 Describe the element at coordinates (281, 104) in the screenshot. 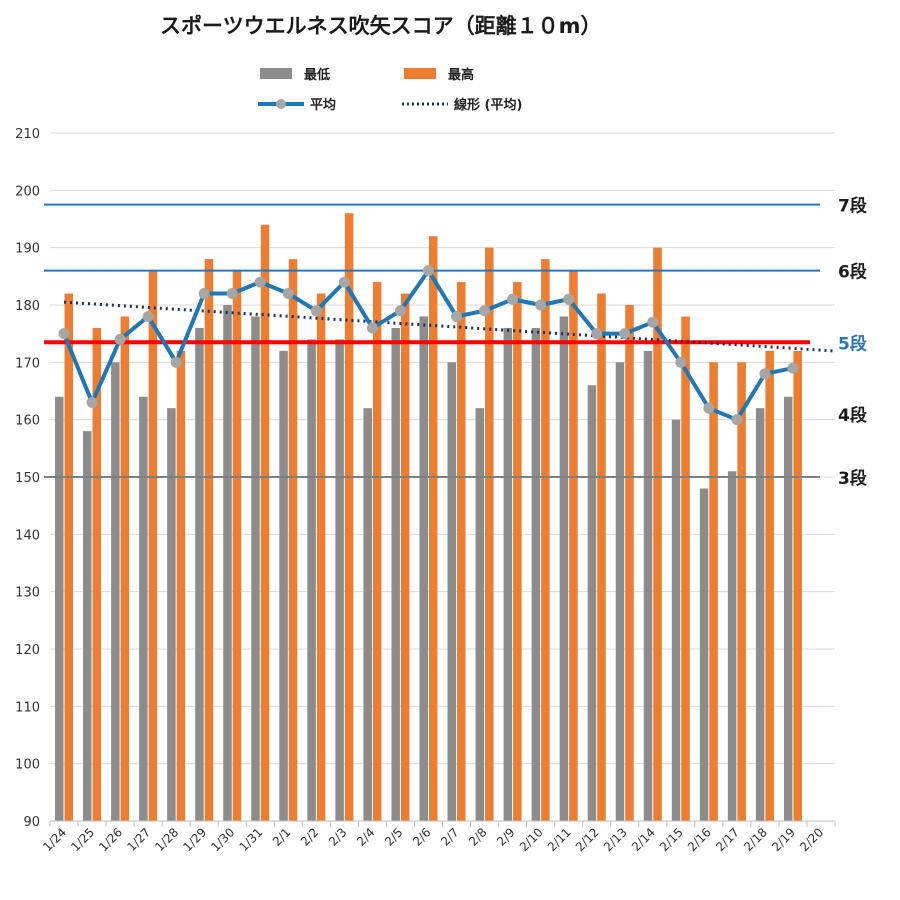

I see `legend-swatch-avg` at that location.